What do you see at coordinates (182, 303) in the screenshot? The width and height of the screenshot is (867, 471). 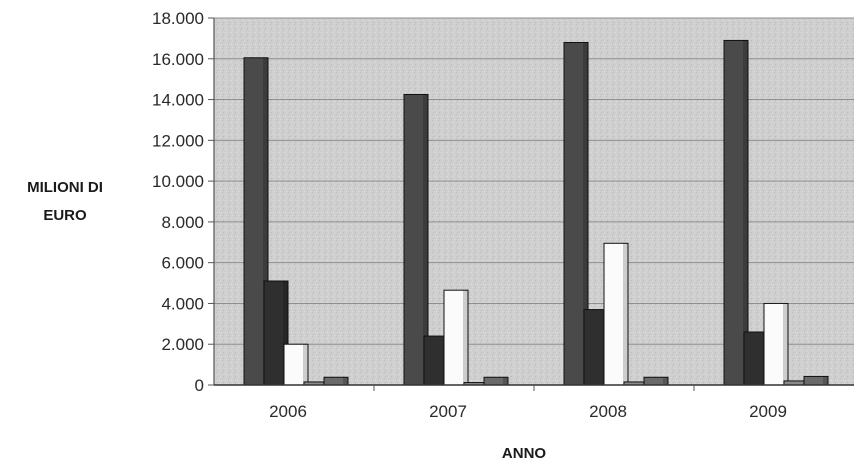 I see `y-tick-label-2: 4.000` at bounding box center [182, 303].